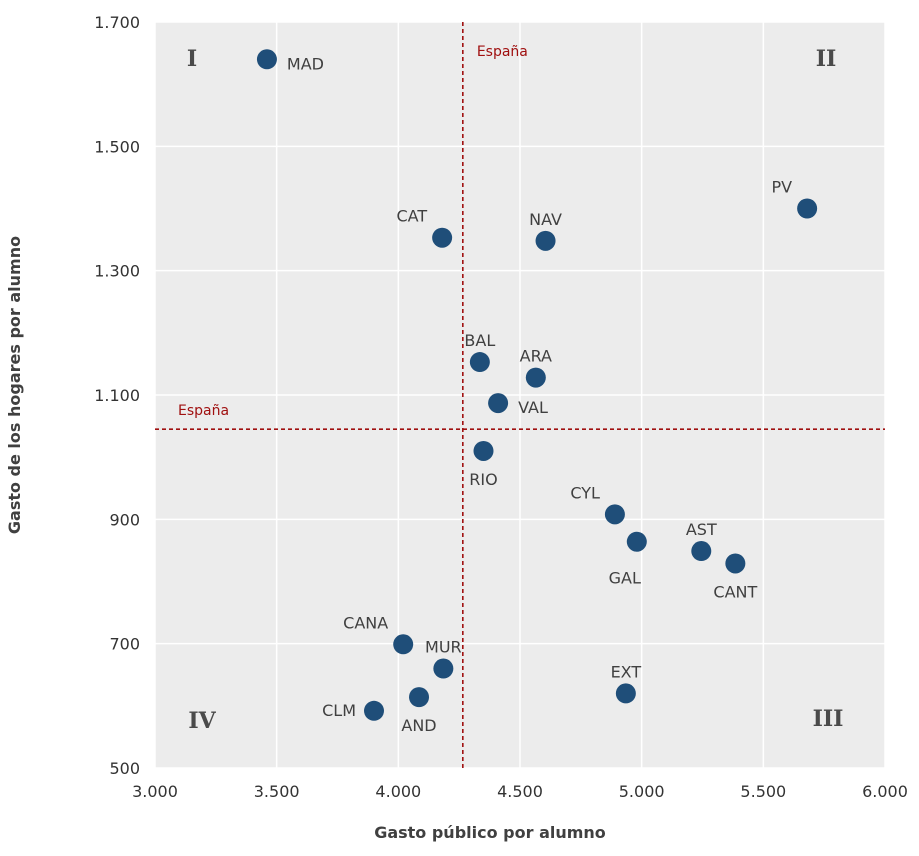 The width and height of the screenshot is (919, 856). Describe the element at coordinates (155, 791) in the screenshot. I see `x-tick-label: 3.000` at that location.